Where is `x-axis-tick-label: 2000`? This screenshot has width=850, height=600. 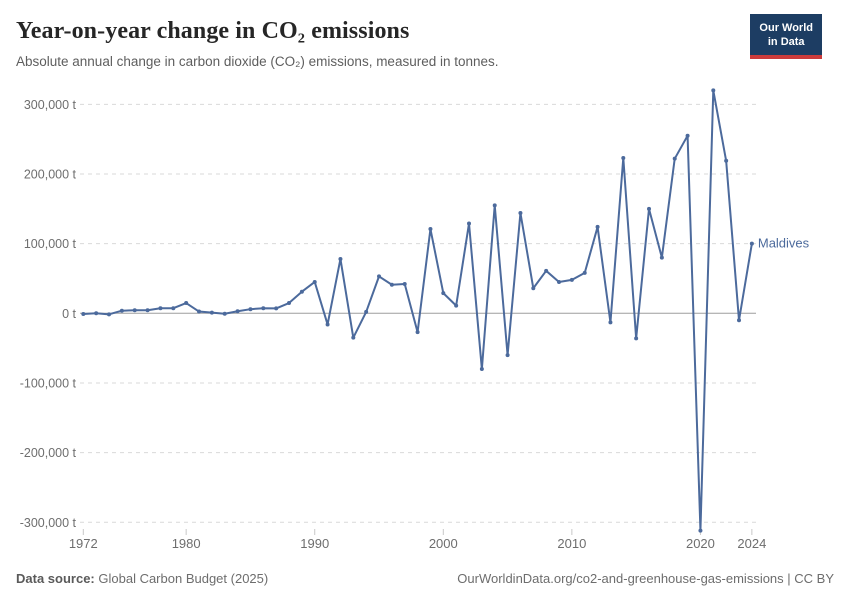
x-axis-tick-label: 2000 is located at coordinates (443, 543).